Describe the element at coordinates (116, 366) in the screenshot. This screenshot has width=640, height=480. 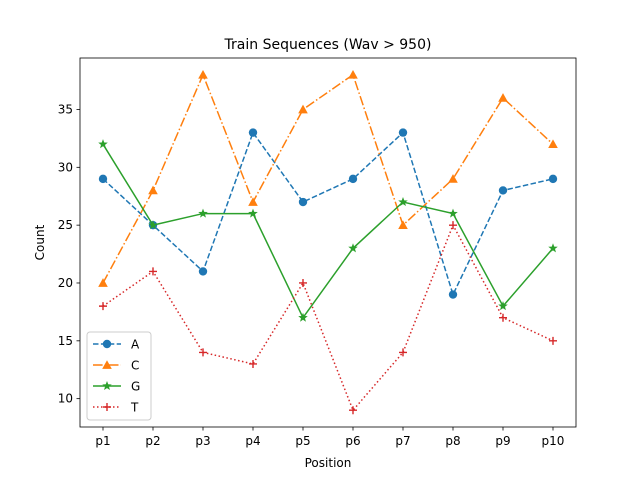
I see `legend-entry-C: C` at that location.